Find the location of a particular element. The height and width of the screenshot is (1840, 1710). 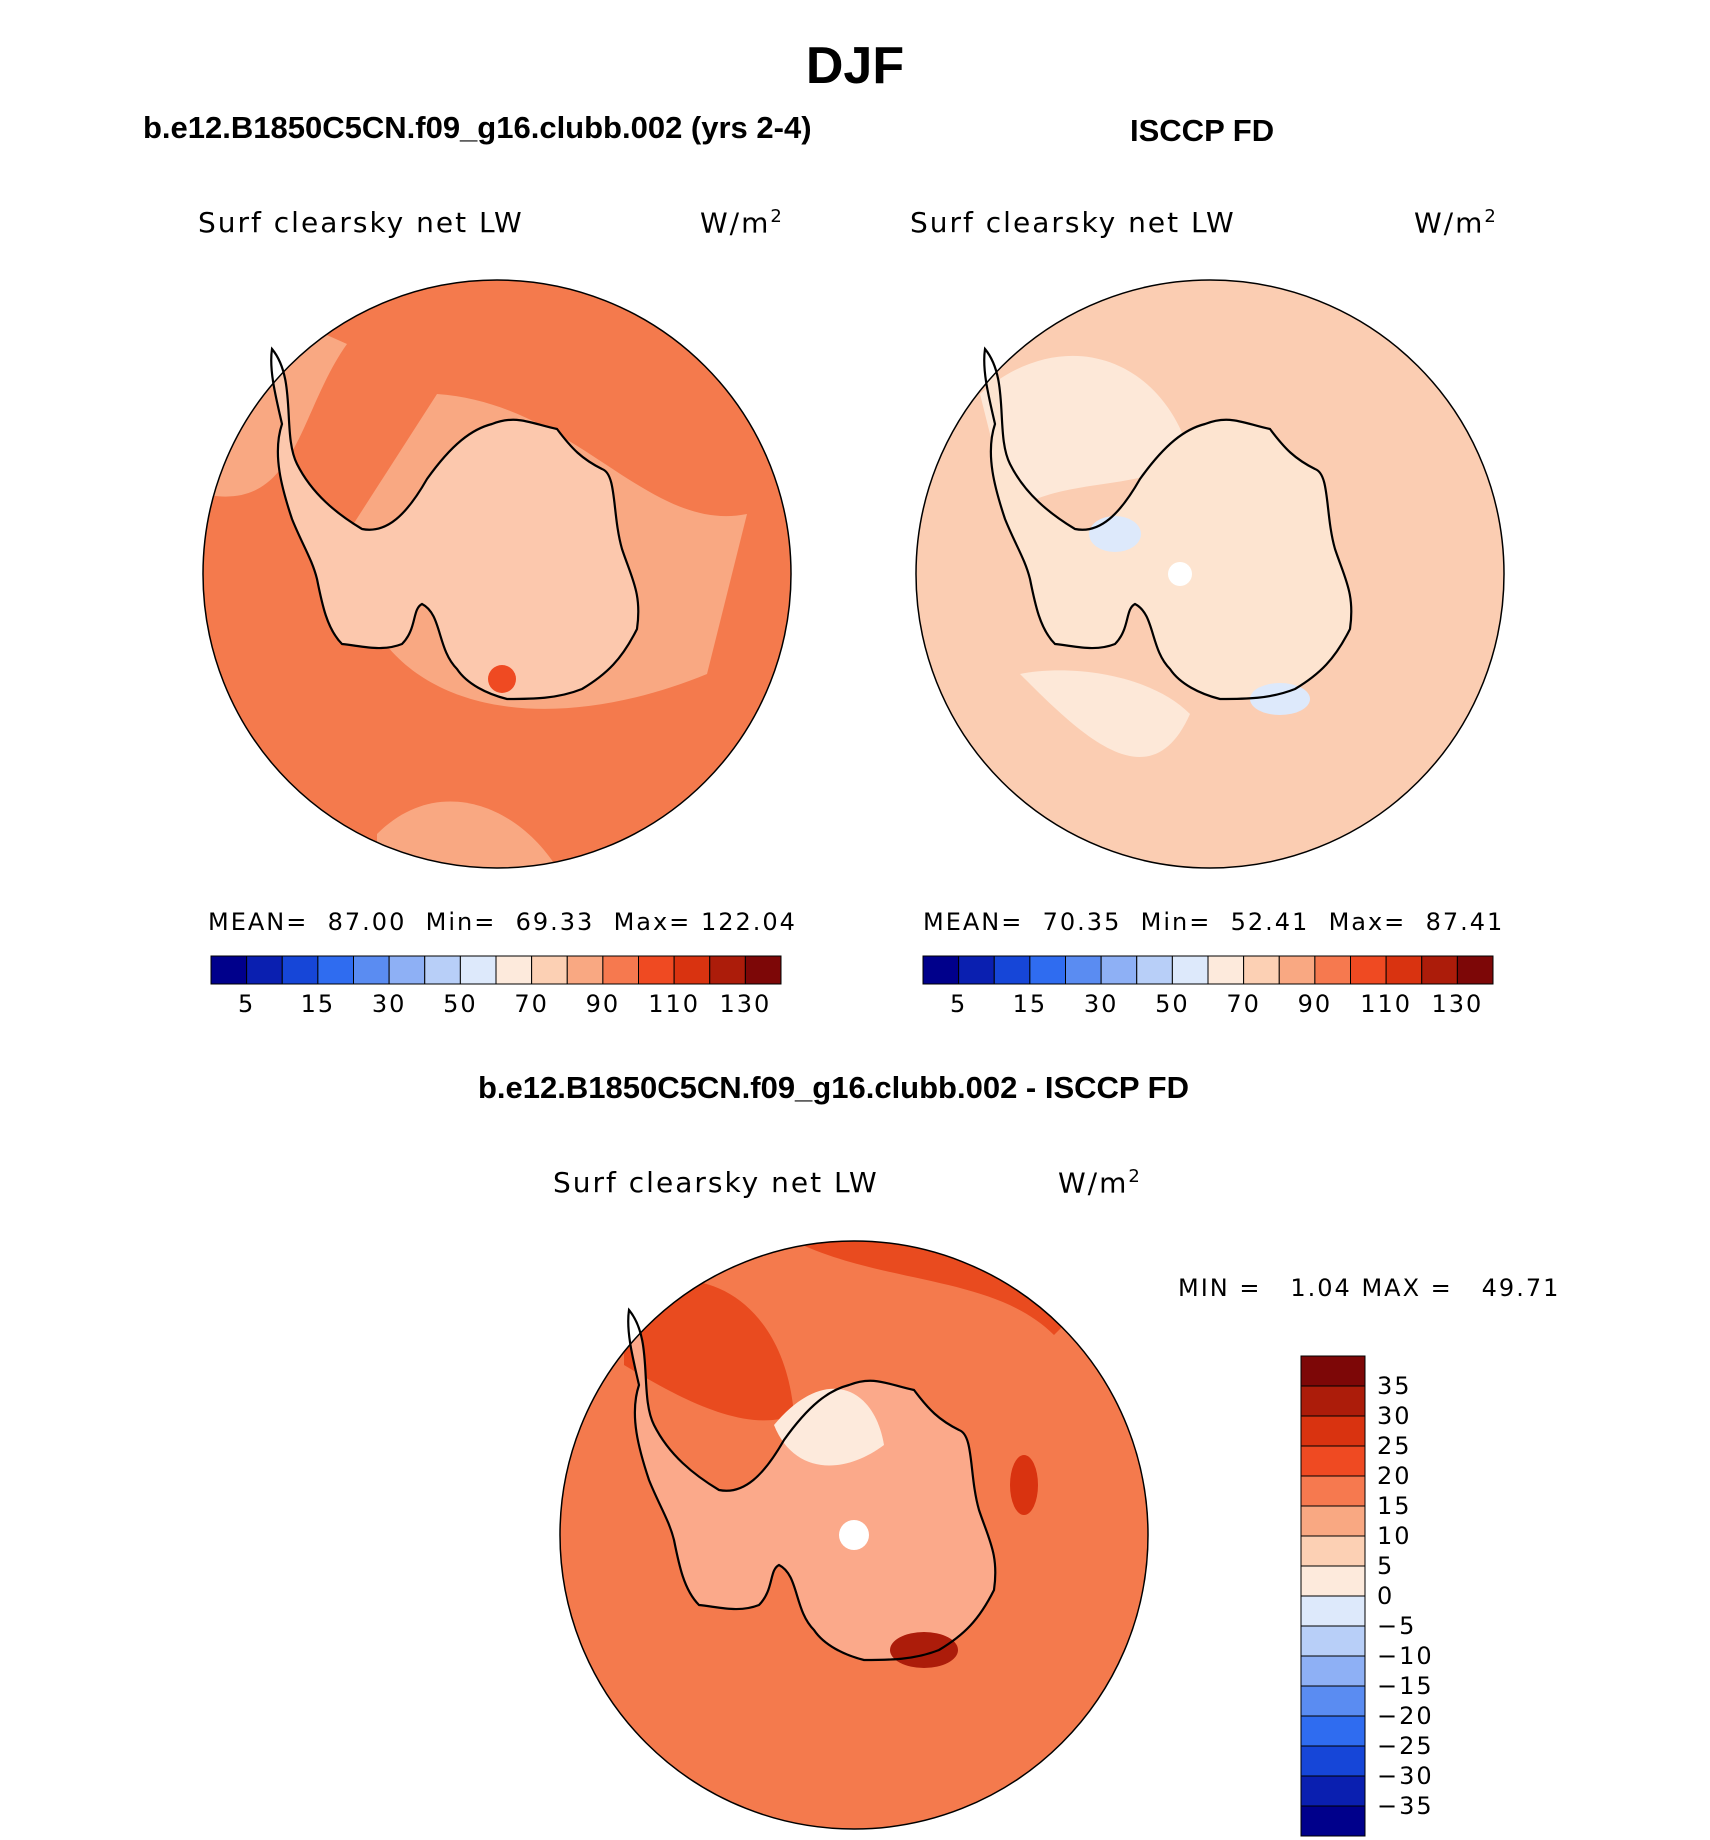

model-coastline is located at coordinates (455, 523).